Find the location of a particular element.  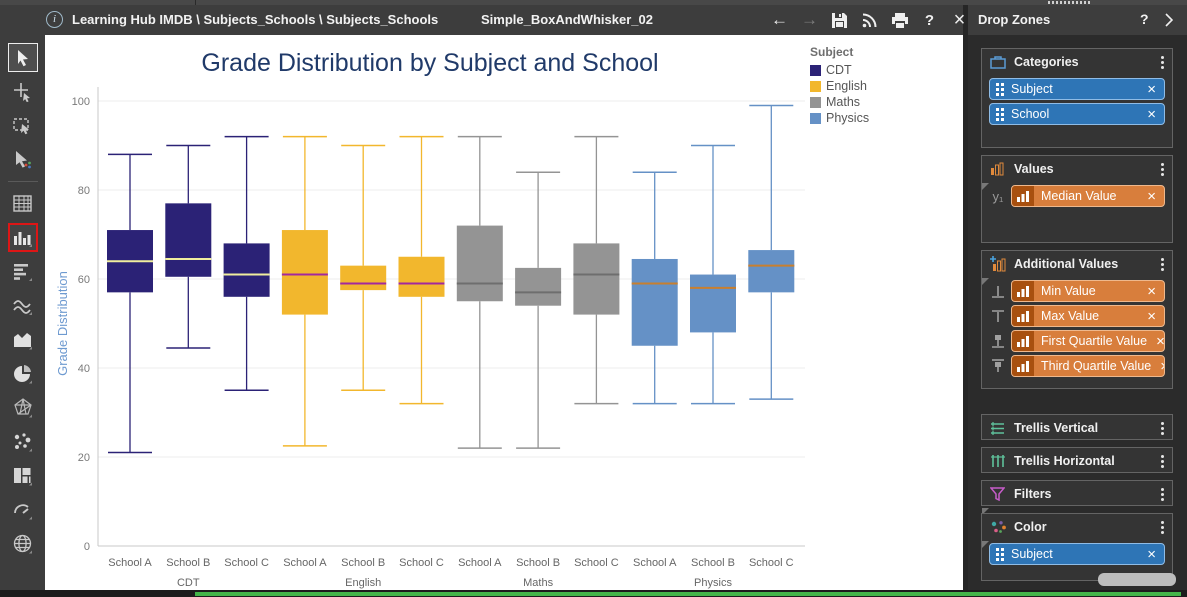

dropzone-trellis-vertical: Trellis Vertical is located at coordinates (1077, 427).